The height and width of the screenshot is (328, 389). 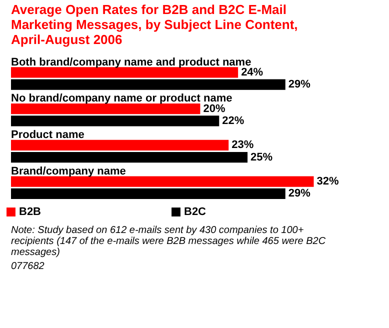 What do you see at coordinates (47, 135) in the screenshot?
I see `y-tick-label: Product name` at bounding box center [47, 135].